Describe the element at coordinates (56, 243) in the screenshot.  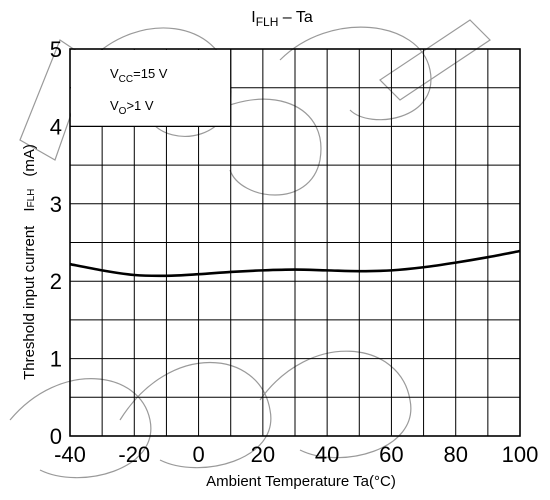
I see `y-tick-labels: 0 1 2 3 4 5` at that location.